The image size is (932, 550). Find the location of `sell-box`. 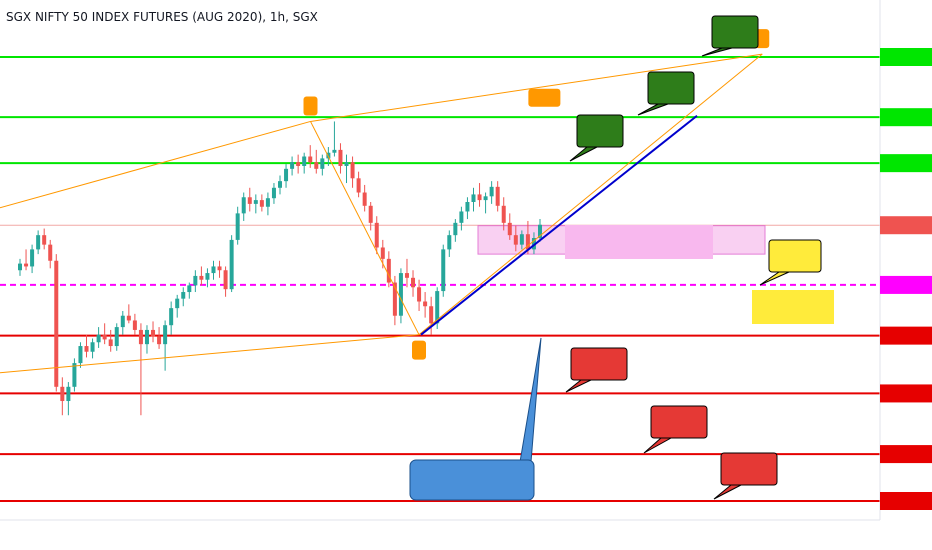

sell-box is located at coordinates (472, 480).